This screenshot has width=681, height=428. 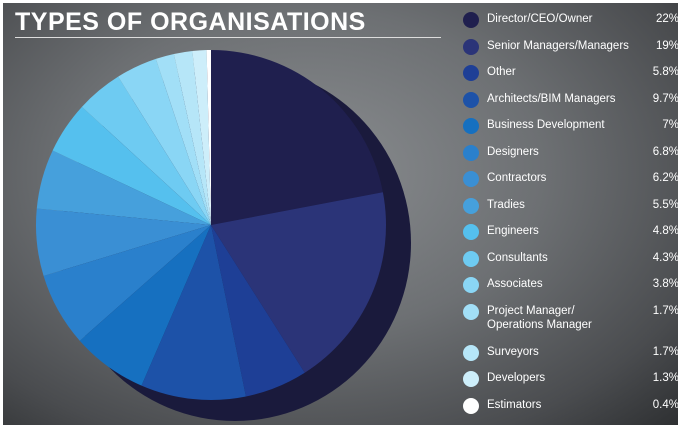 What do you see at coordinates (513, 151) in the screenshot?
I see `legend-label: Designers` at bounding box center [513, 151].